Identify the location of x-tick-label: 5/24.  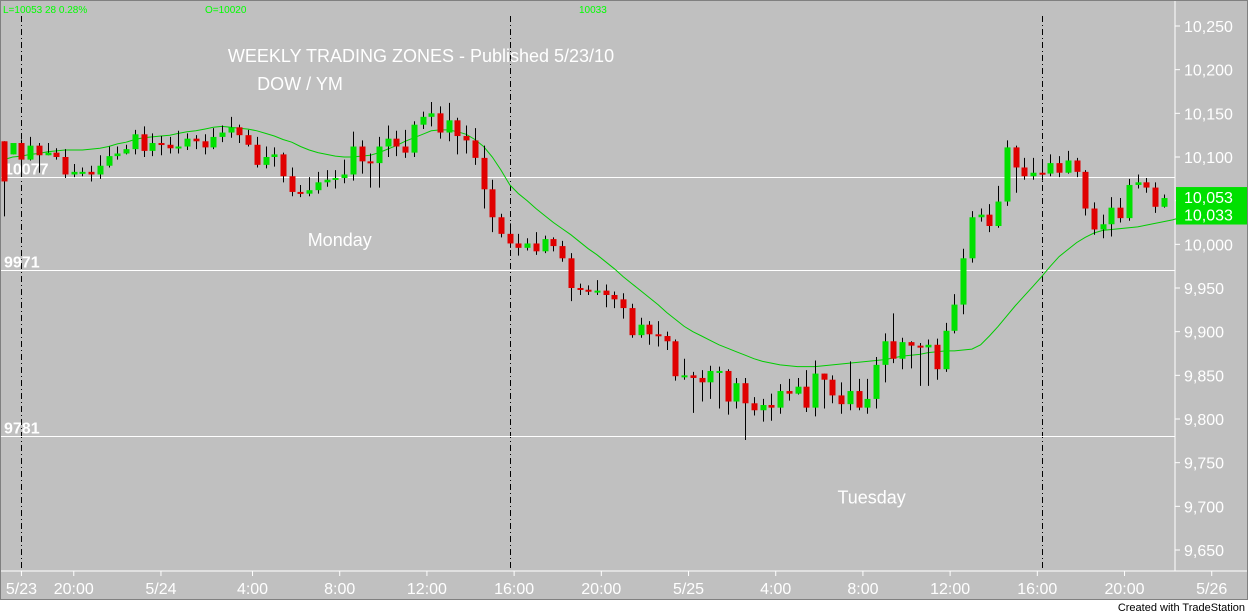
(160, 589).